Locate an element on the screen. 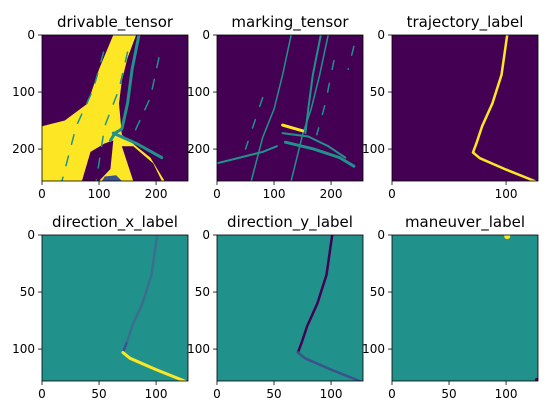  subplot-5: direction_y_label 0 50 100 0 50 100 is located at coordinates (275, 307).